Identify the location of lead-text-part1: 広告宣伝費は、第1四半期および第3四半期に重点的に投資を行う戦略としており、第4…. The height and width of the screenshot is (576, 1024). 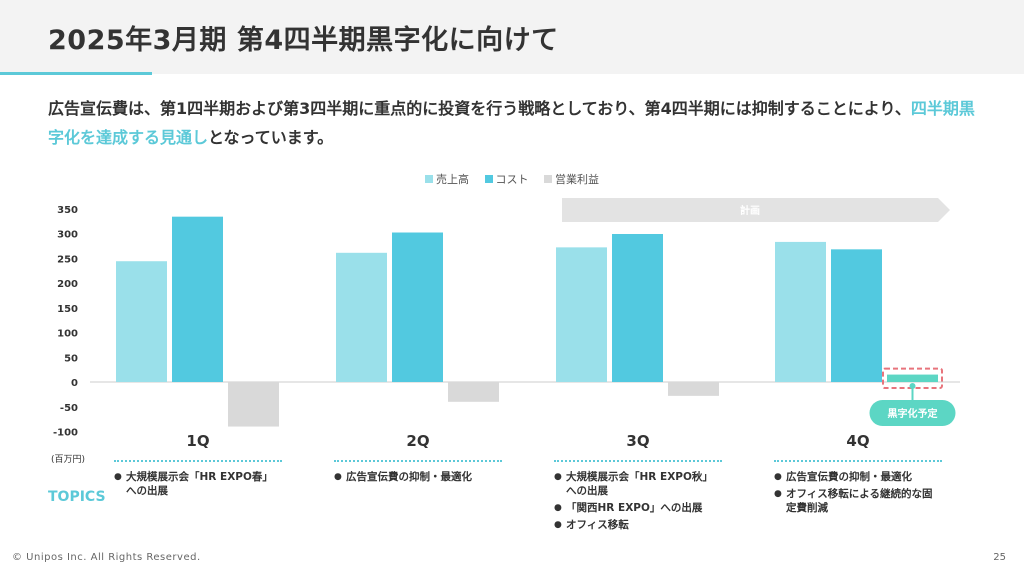
(479, 108).